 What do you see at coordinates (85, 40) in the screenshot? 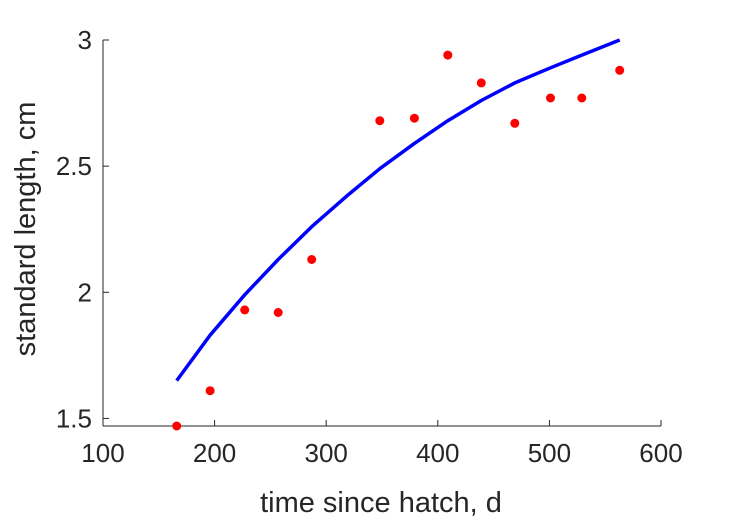
I see `y-tick-label: 3` at bounding box center [85, 40].